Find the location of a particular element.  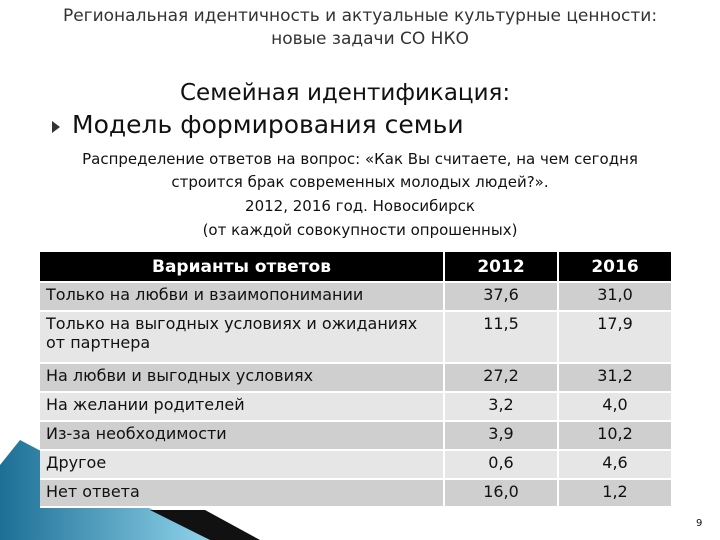

cell-answer: Другое is located at coordinates (242, 465).